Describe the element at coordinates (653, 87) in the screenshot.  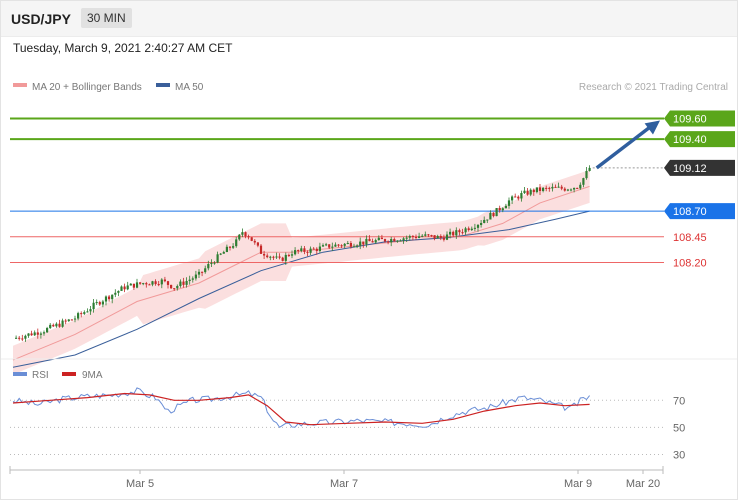
I see `credit-text: Research © 2021 Trading Central` at that location.